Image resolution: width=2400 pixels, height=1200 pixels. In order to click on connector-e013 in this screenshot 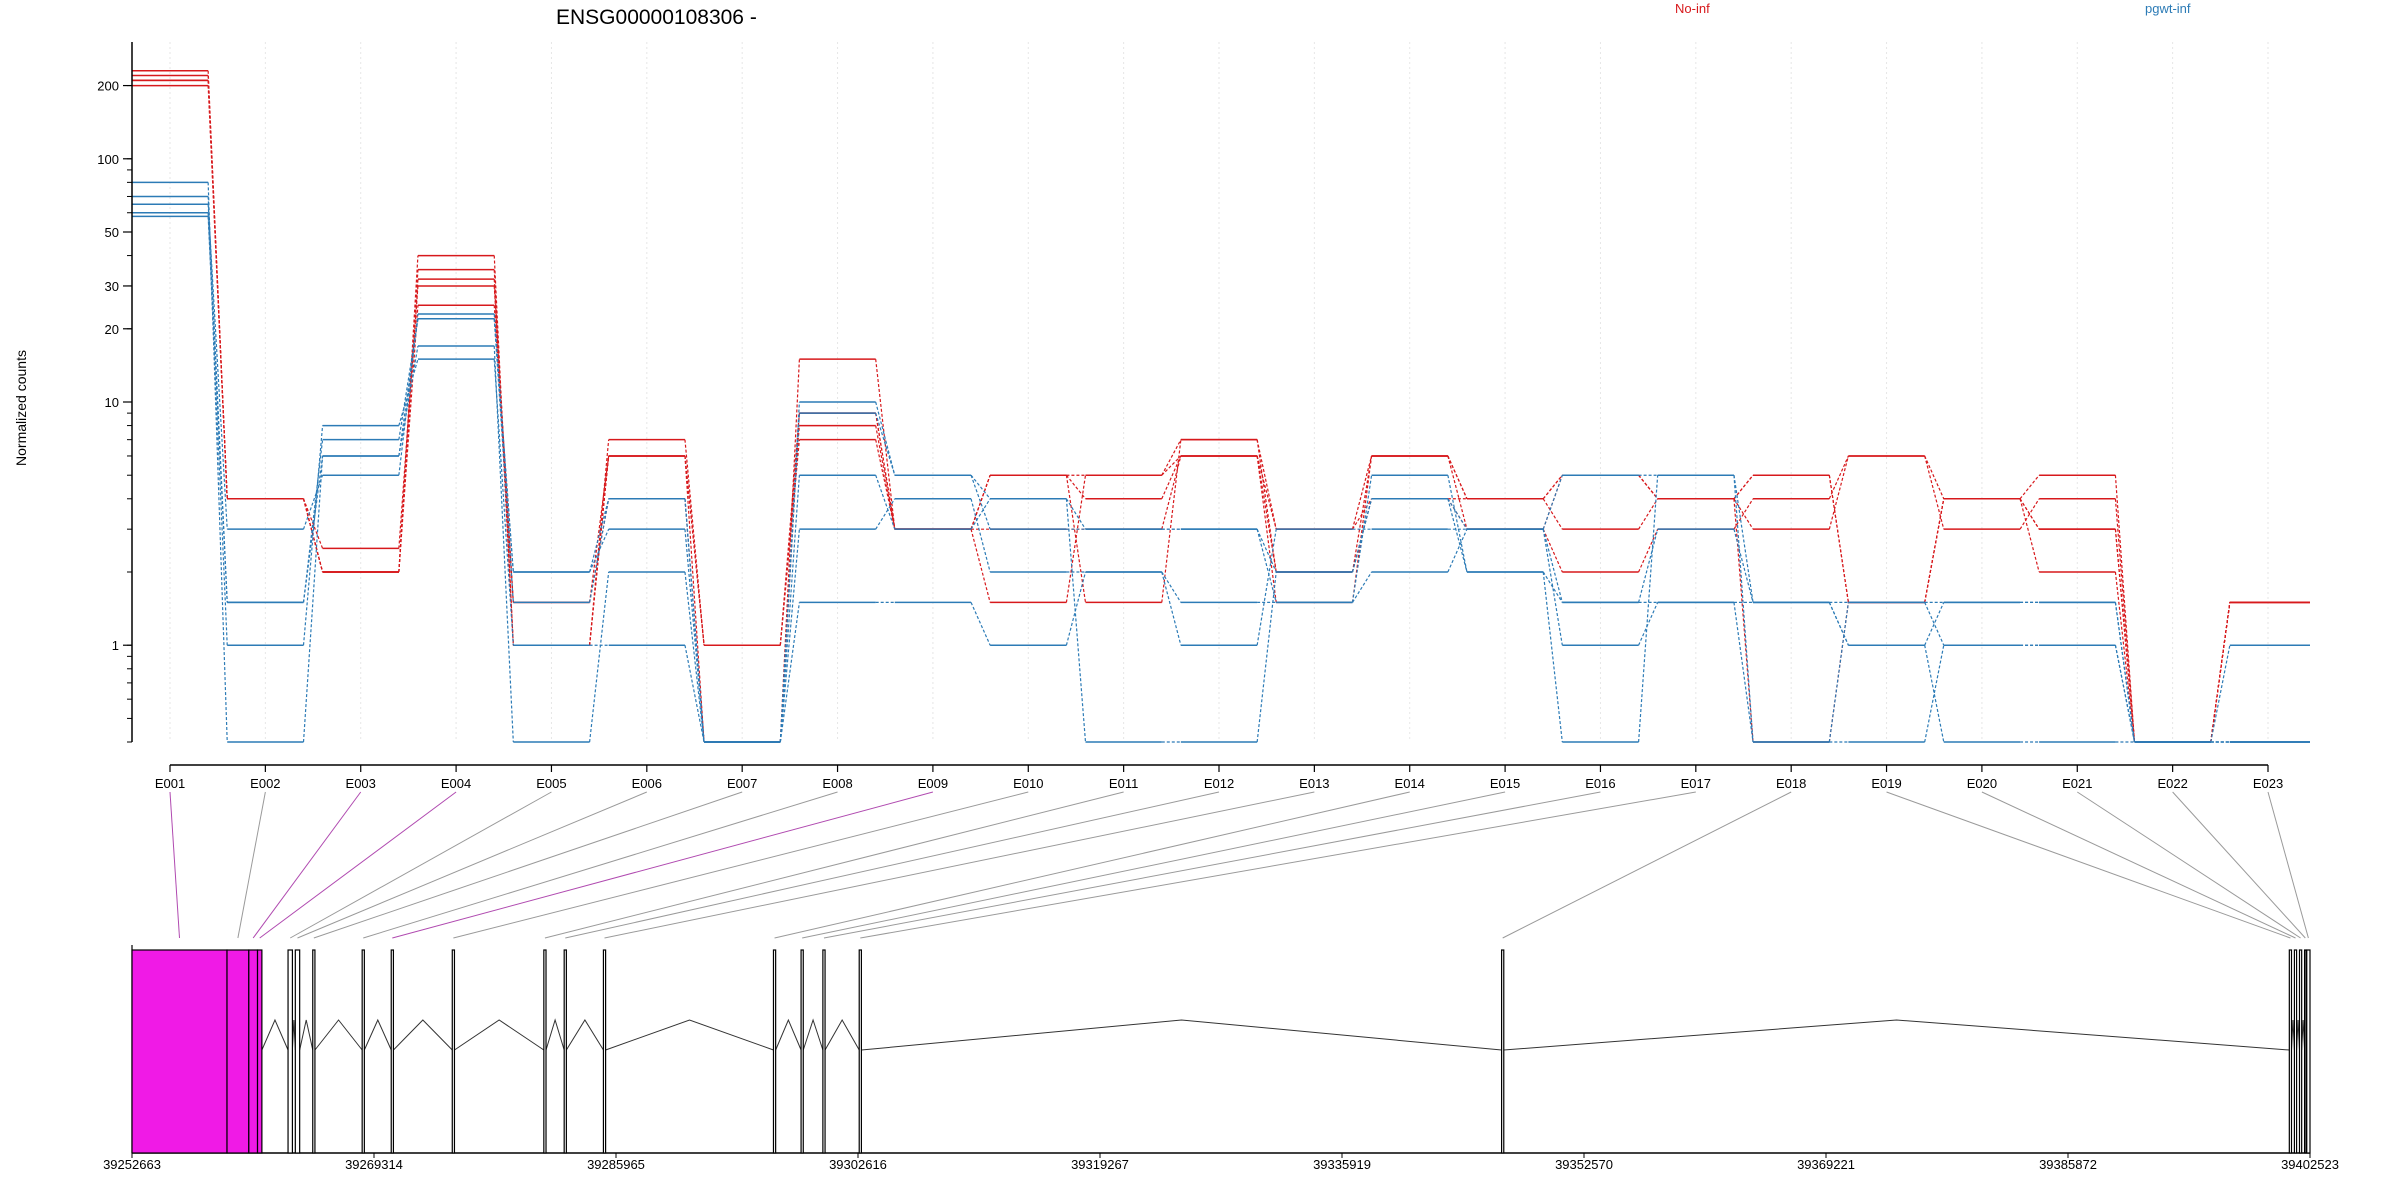, I will do `click(959, 865)`.